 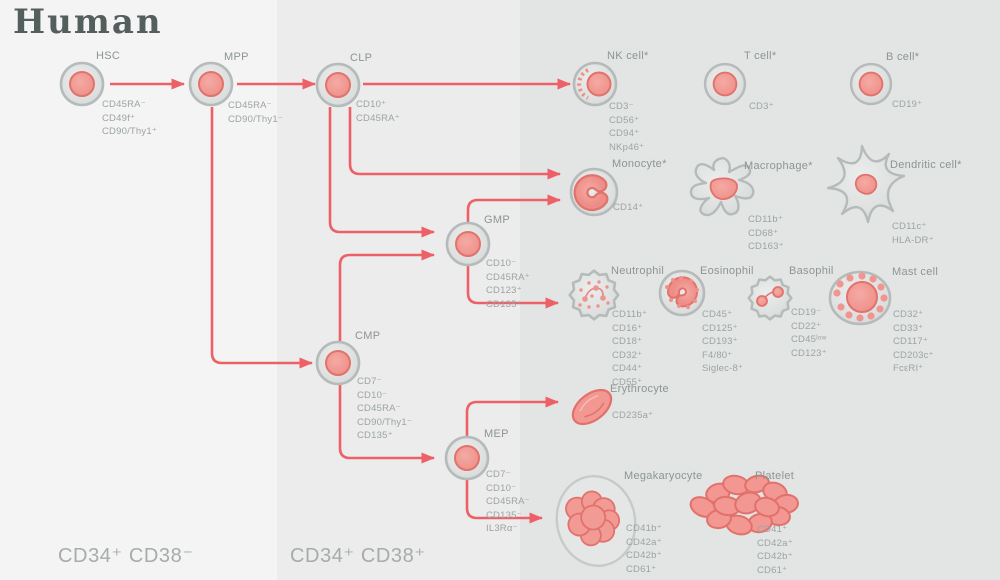 What do you see at coordinates (775, 550) in the screenshot?
I see `platelet-markers: CD41⁺ CD42a⁺ CD42b⁺ CD61⁺` at bounding box center [775, 550].